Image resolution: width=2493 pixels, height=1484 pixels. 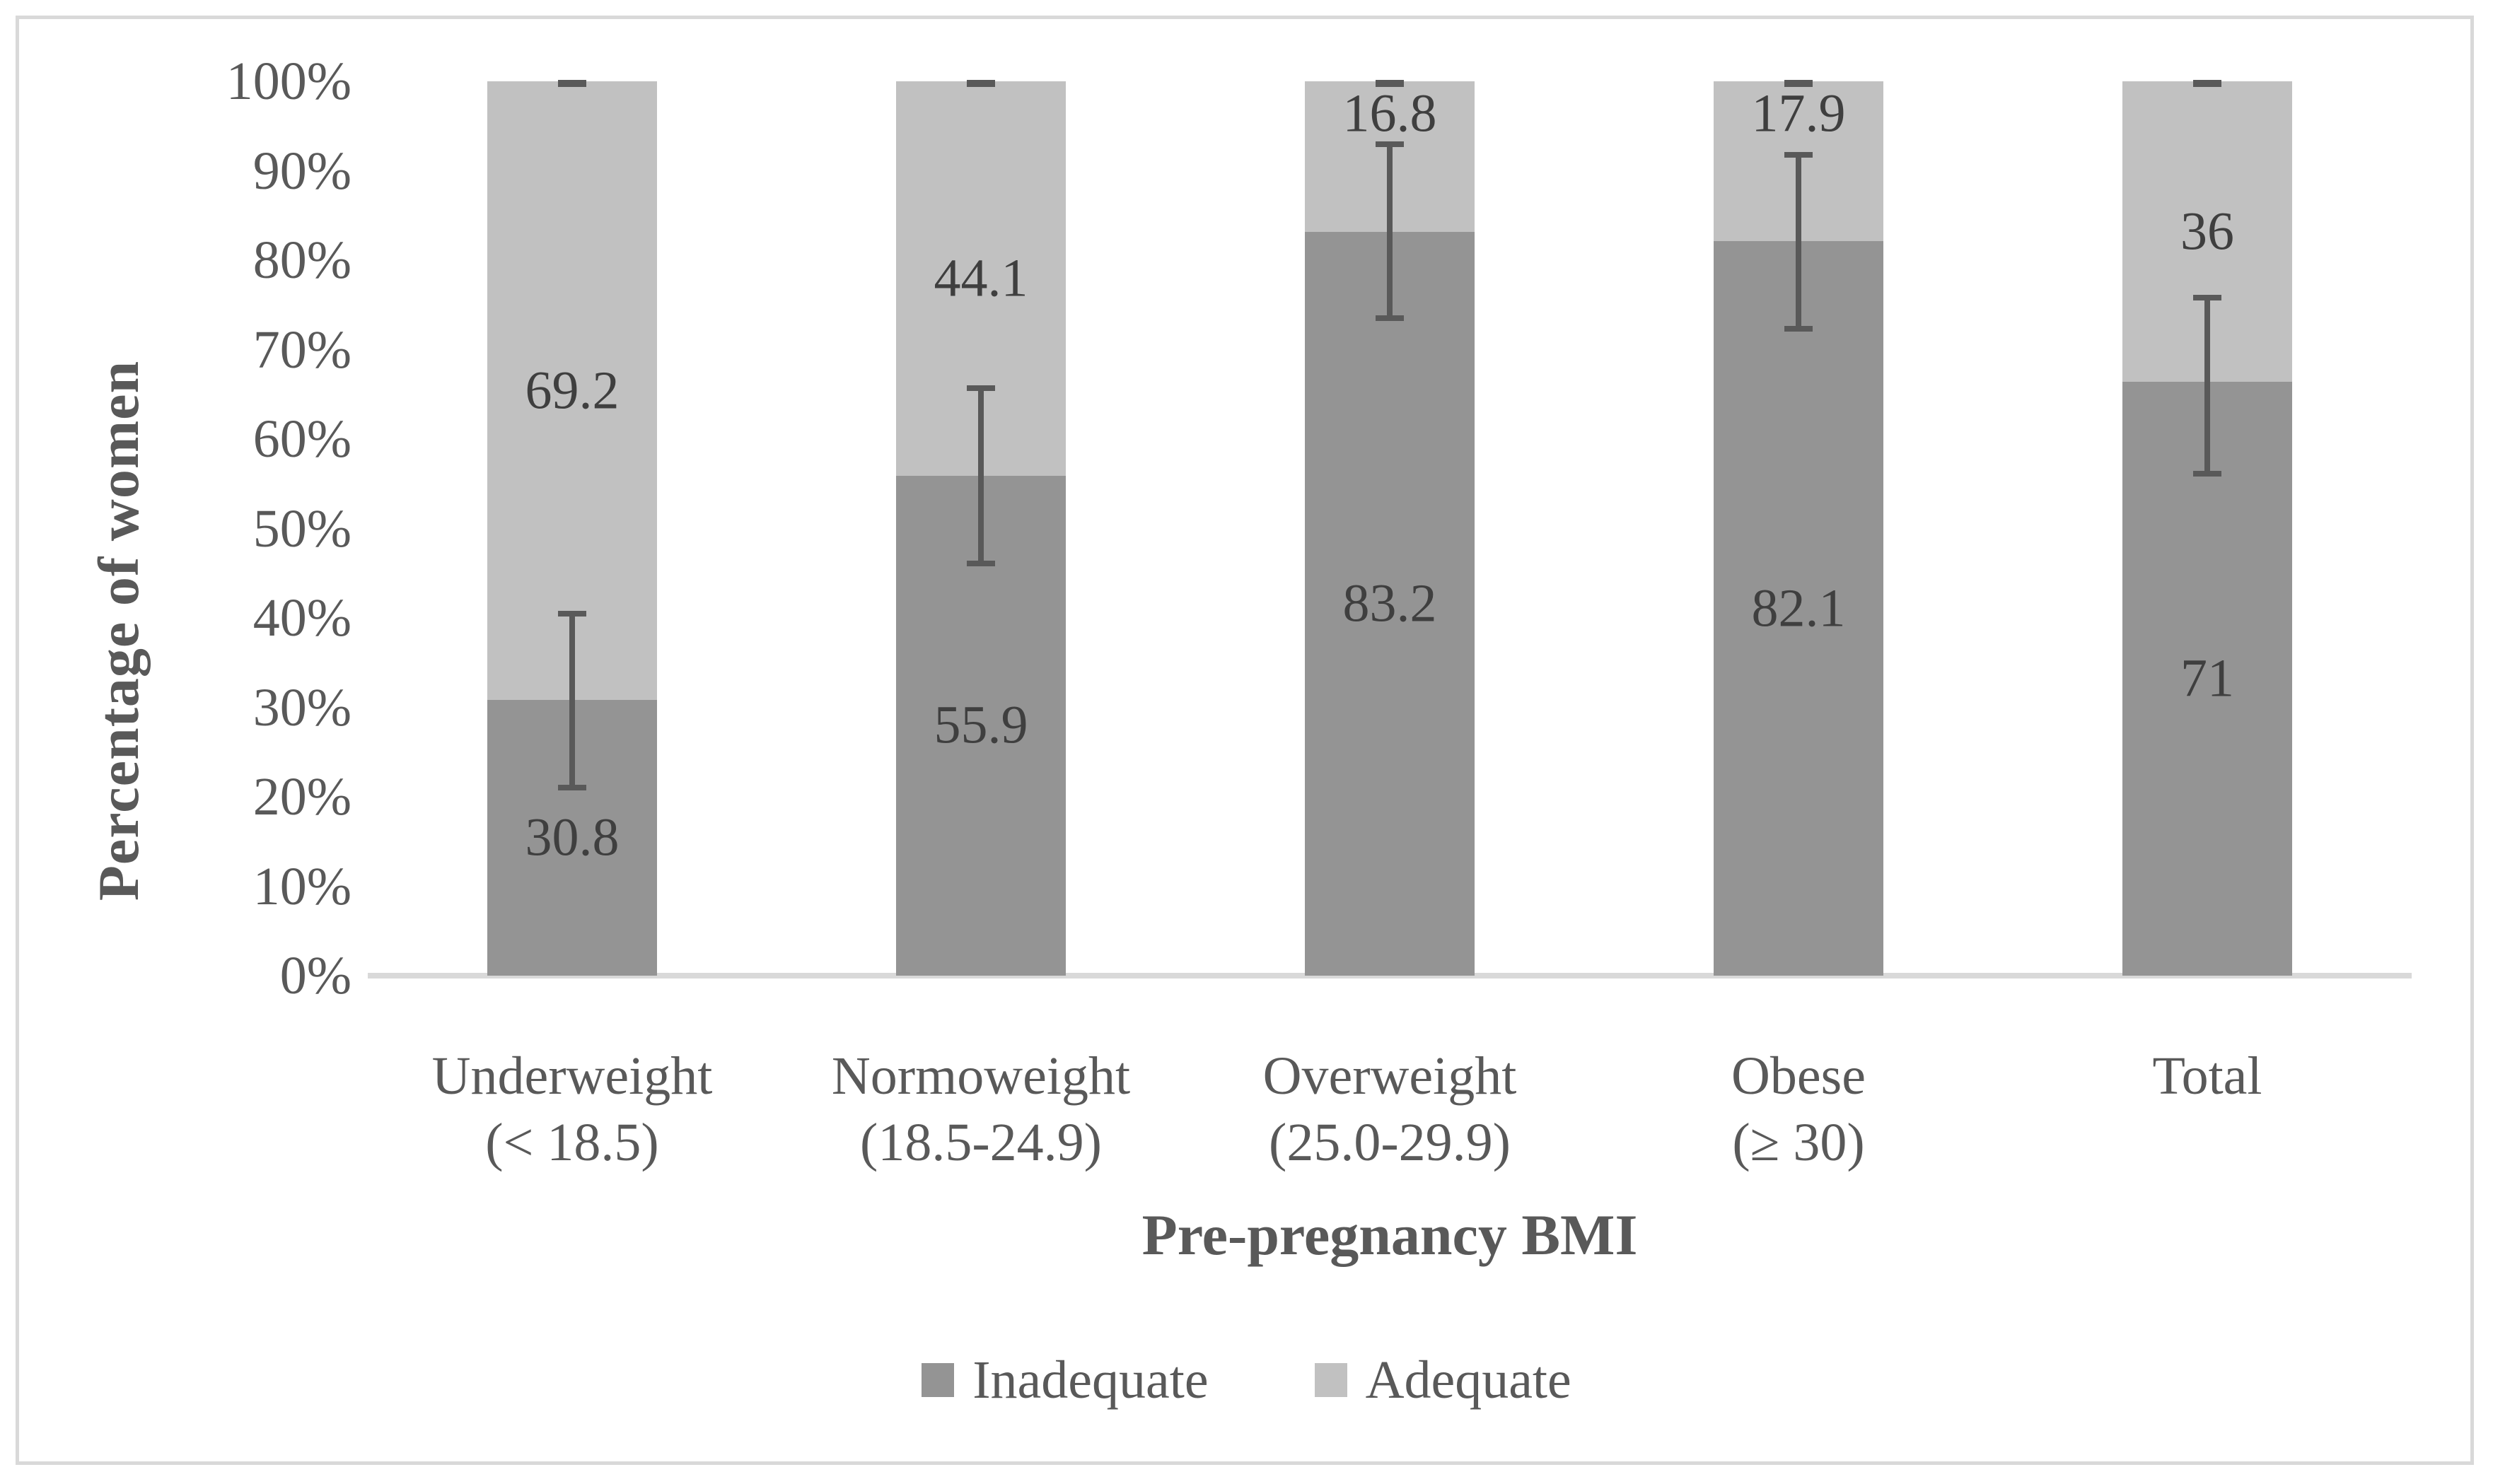 I want to click on y-tick-label: 10%, so click(x=301, y=886).